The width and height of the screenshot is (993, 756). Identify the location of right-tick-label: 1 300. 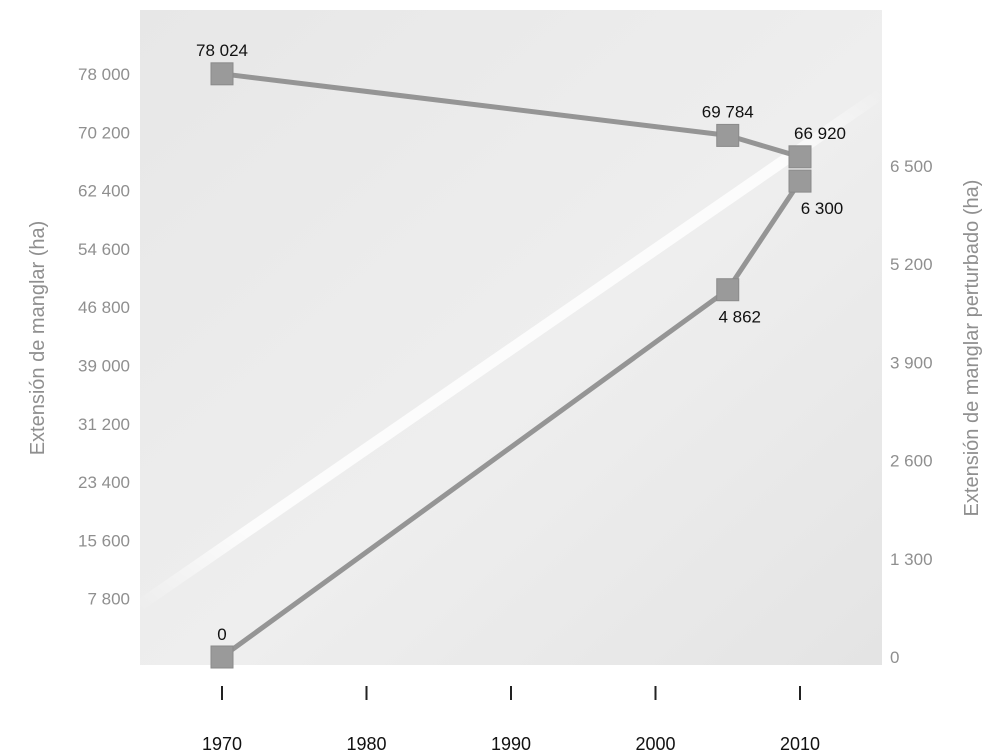
(911, 559).